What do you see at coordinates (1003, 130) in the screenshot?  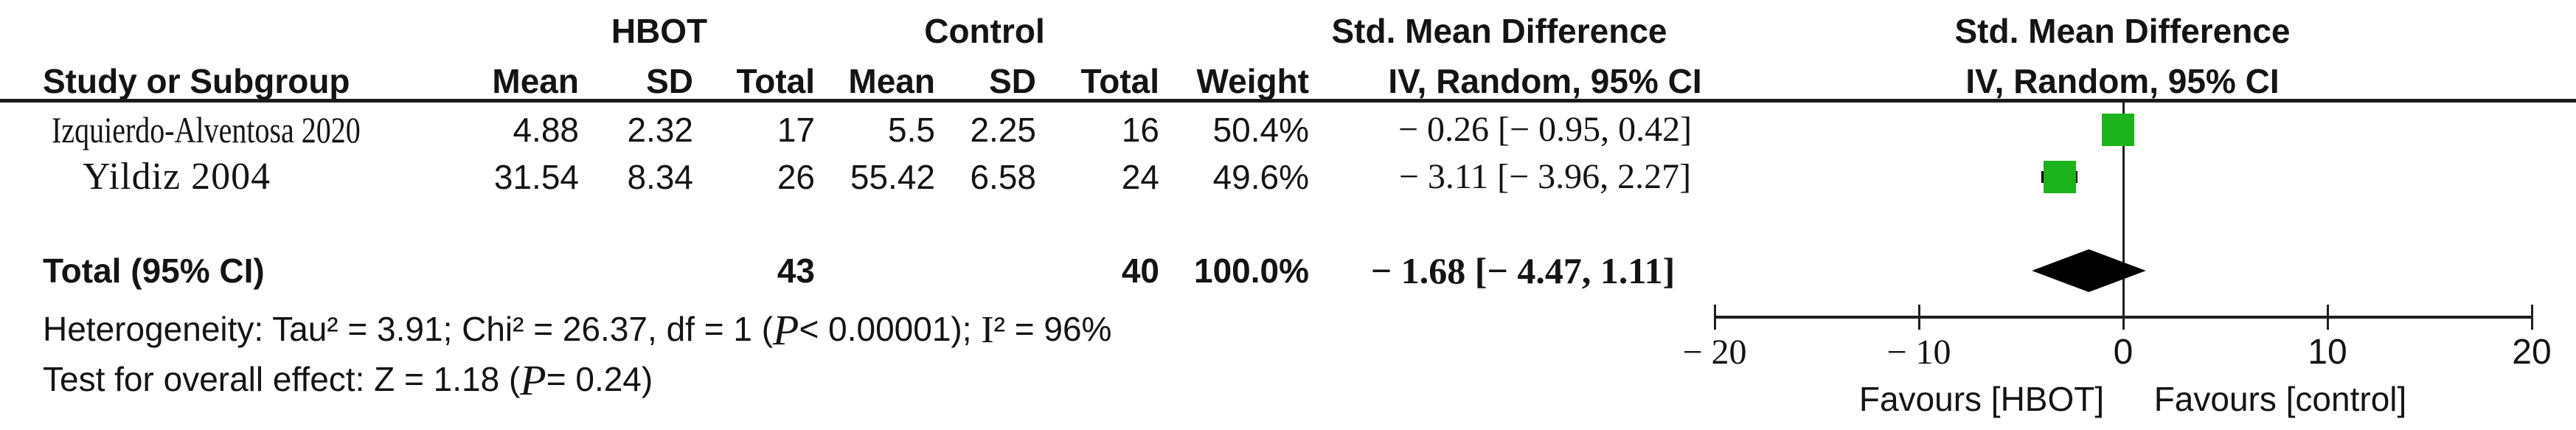 I see `study-1-control-sd: 2.25` at bounding box center [1003, 130].